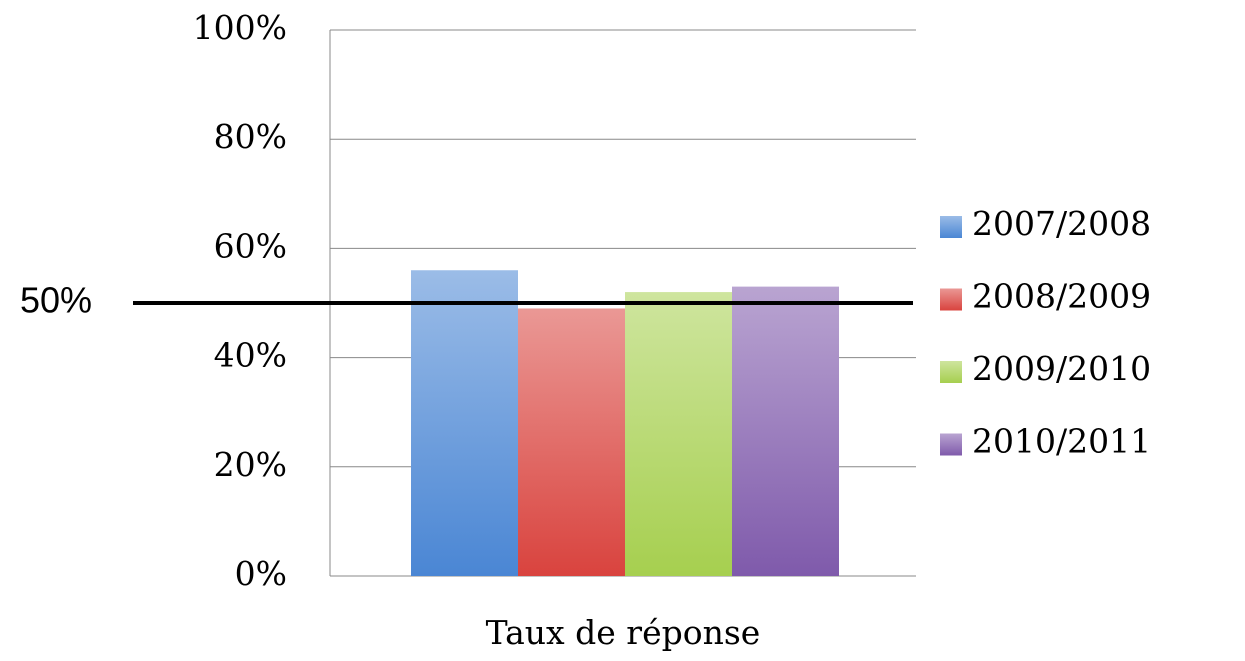 This screenshot has width=1245, height=661. I want to click on legend-label: 2009/2010, so click(1061, 368).